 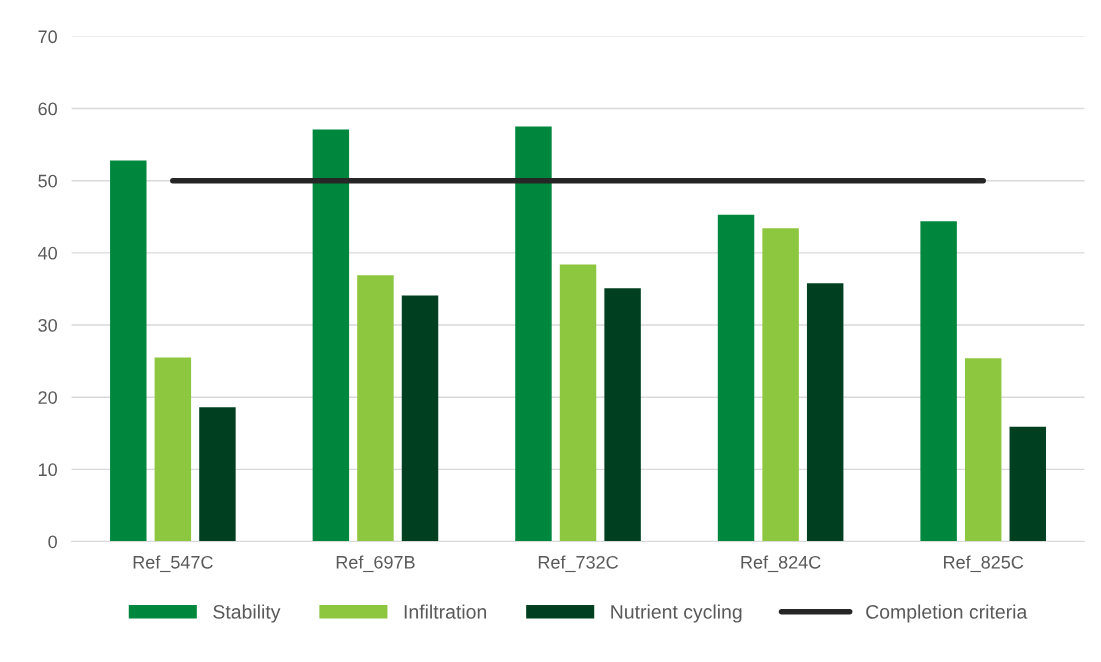 What do you see at coordinates (47, 109) in the screenshot?
I see `y-tick-label: 60` at bounding box center [47, 109].